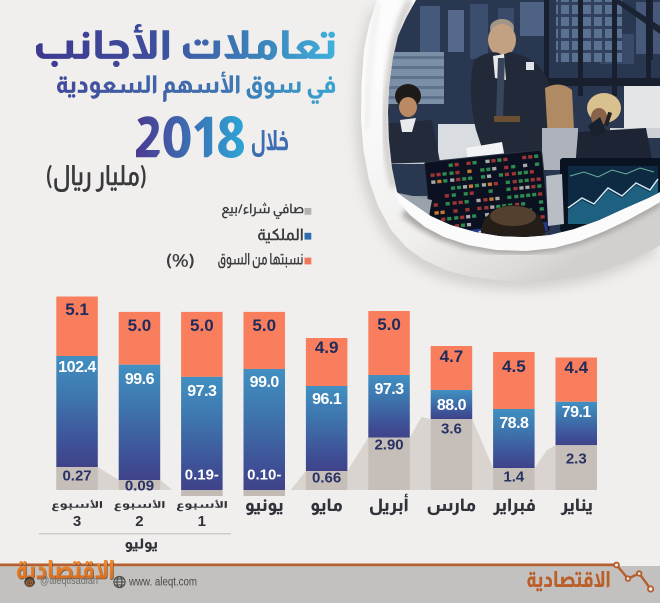 This screenshot has height=603, width=660. What do you see at coordinates (576, 367) in the screenshot?
I see `svg-text: 4.4` at bounding box center [576, 367].